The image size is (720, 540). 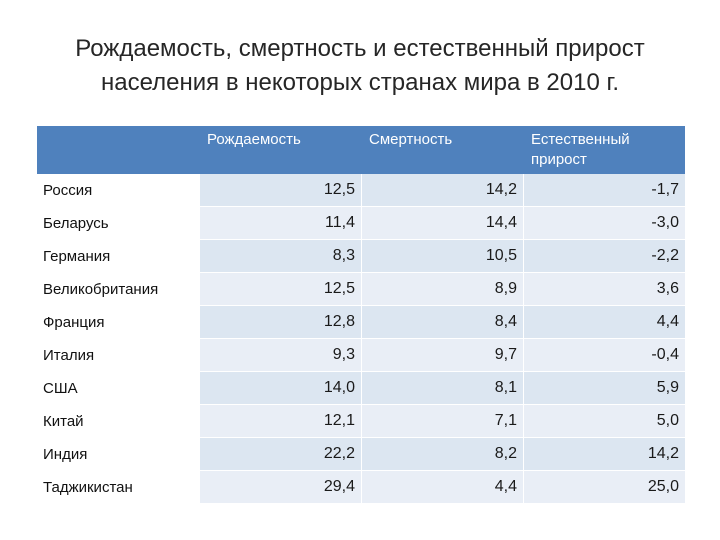 I want to click on table-row: Италия 9,3 9,7 -0,4, so click(x=361, y=355).